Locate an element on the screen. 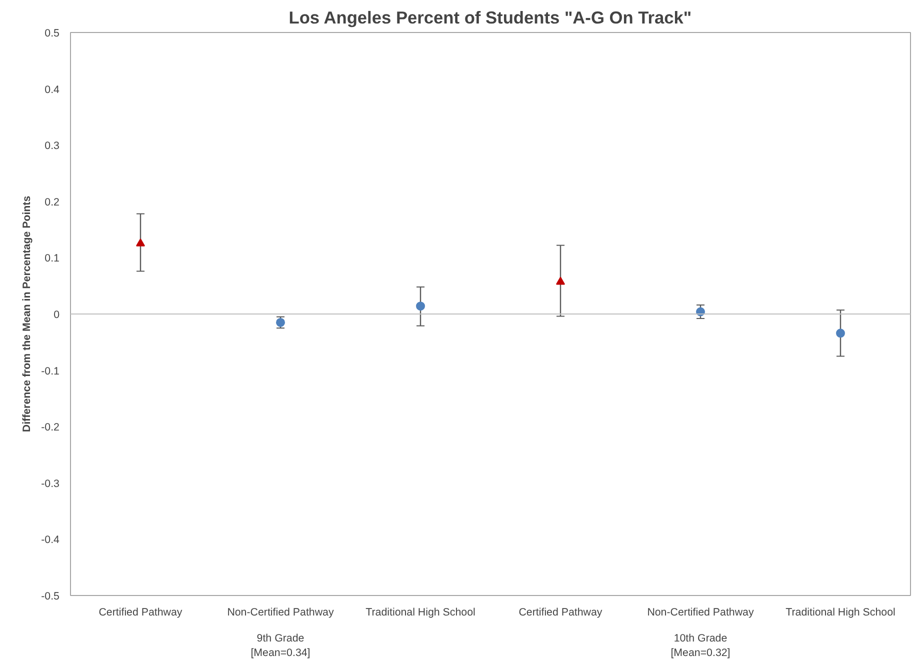 The width and height of the screenshot is (920, 672). text: 9th Grade [Mean=0.34] is located at coordinates (280, 645).